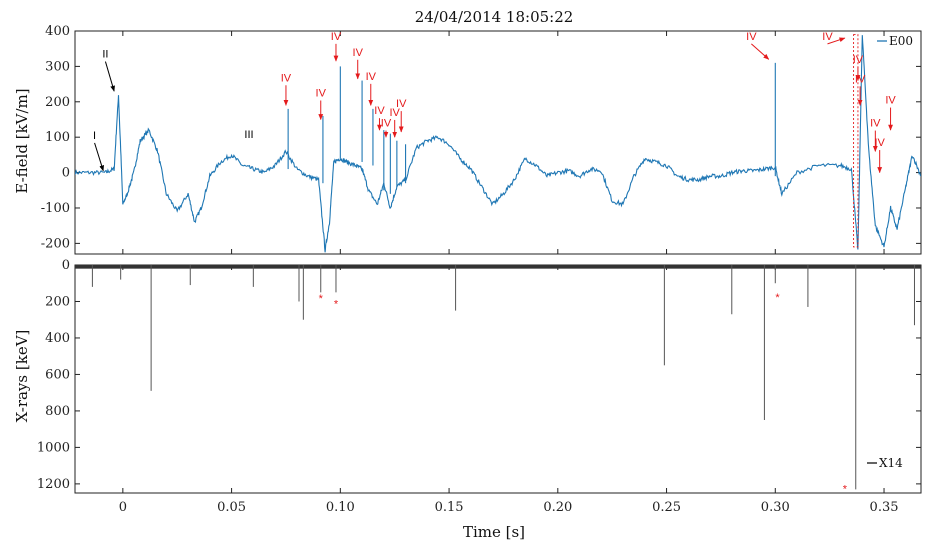 This screenshot has height=543, width=927. Describe the element at coordinates (891, 463) in the screenshot. I see `legend-label-x14: X14` at that location.